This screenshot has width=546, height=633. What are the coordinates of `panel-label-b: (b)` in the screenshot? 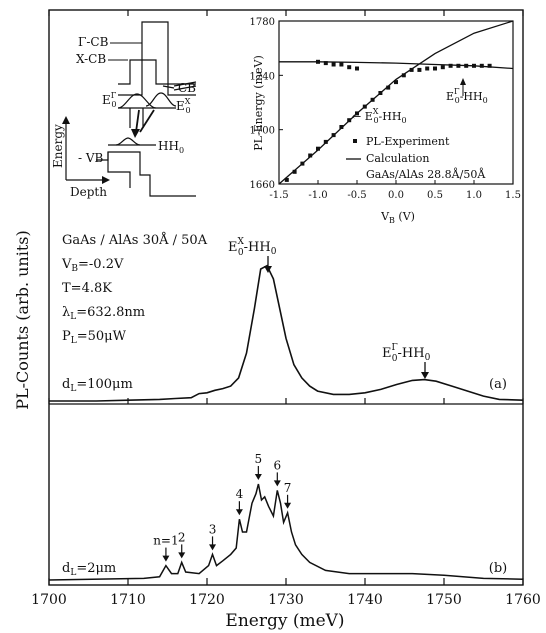 It's located at (498, 568).